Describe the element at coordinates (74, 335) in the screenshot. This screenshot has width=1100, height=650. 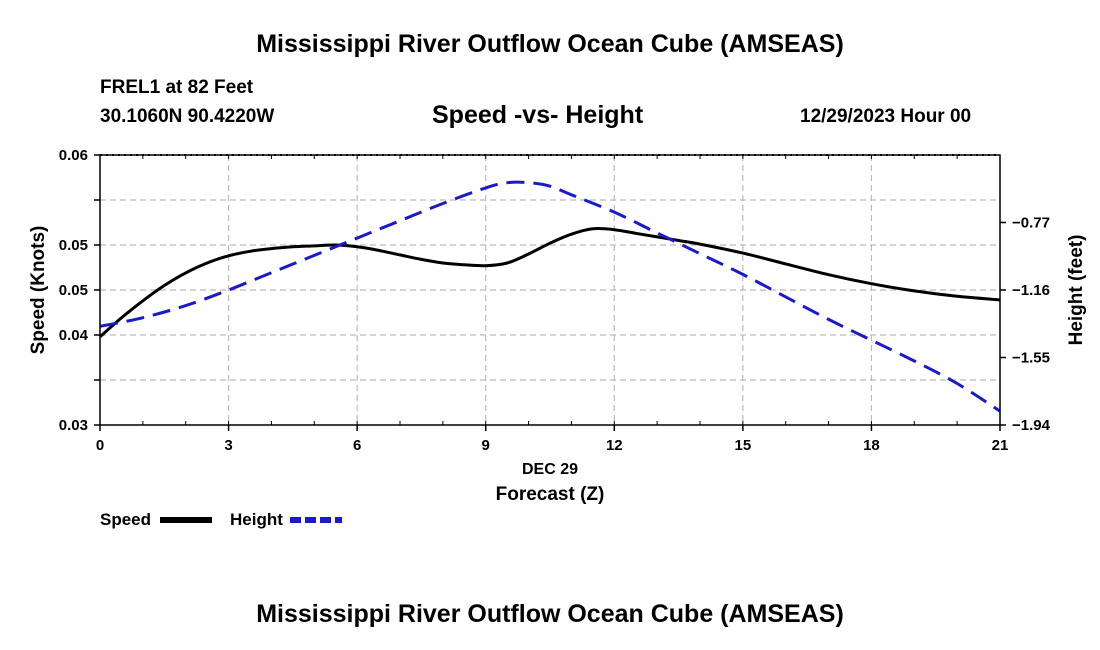
I see `y-tick-label: 0.04` at that location.